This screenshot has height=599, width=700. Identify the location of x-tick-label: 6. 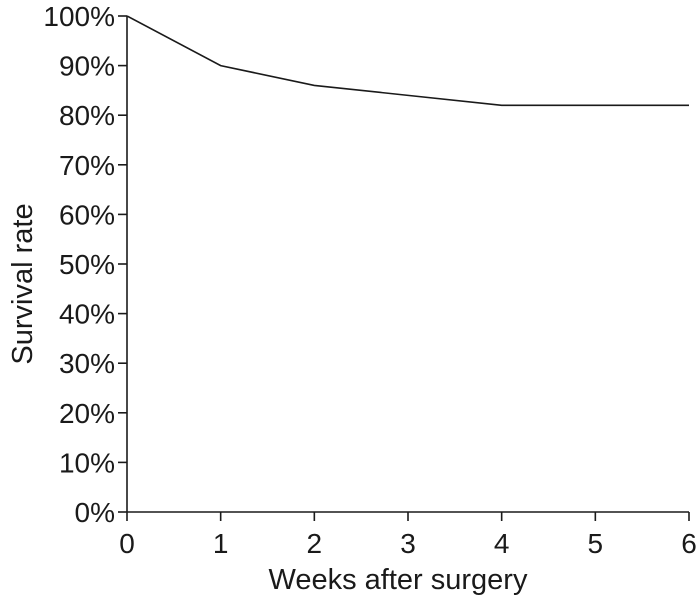
(689, 543).